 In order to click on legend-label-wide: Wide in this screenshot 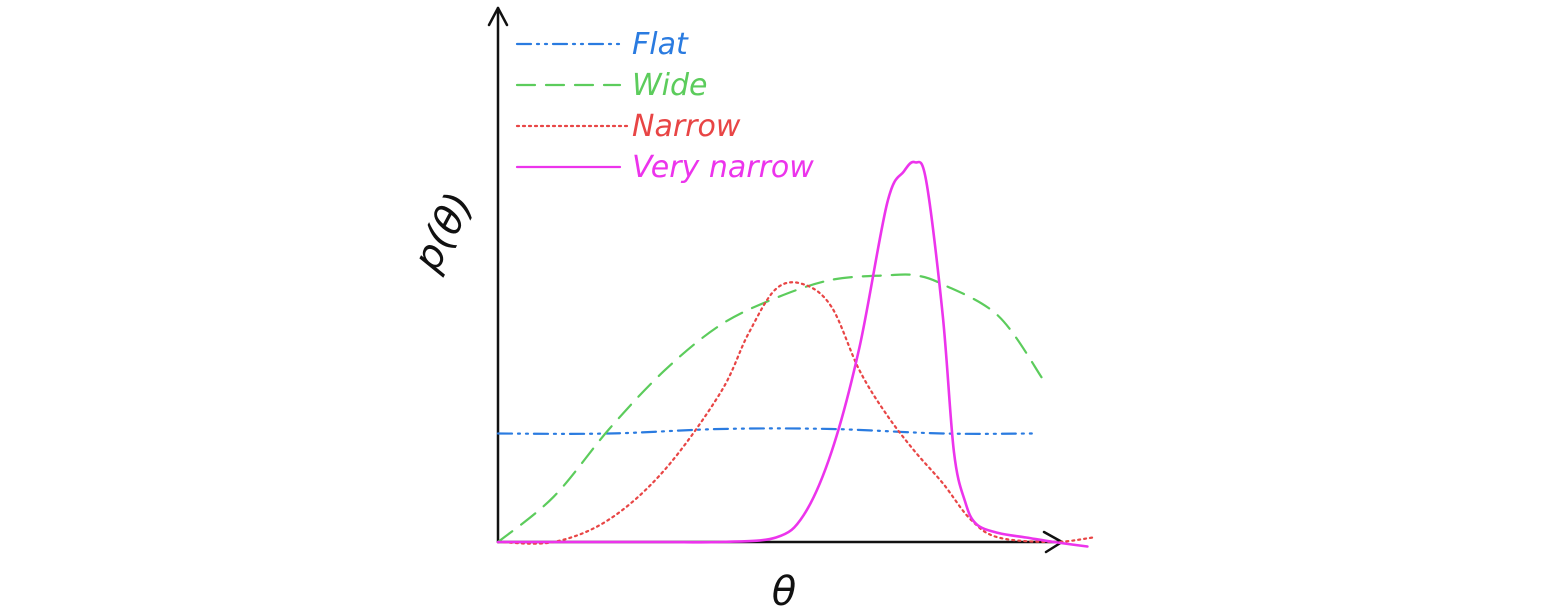, I will do `click(670, 85)`.